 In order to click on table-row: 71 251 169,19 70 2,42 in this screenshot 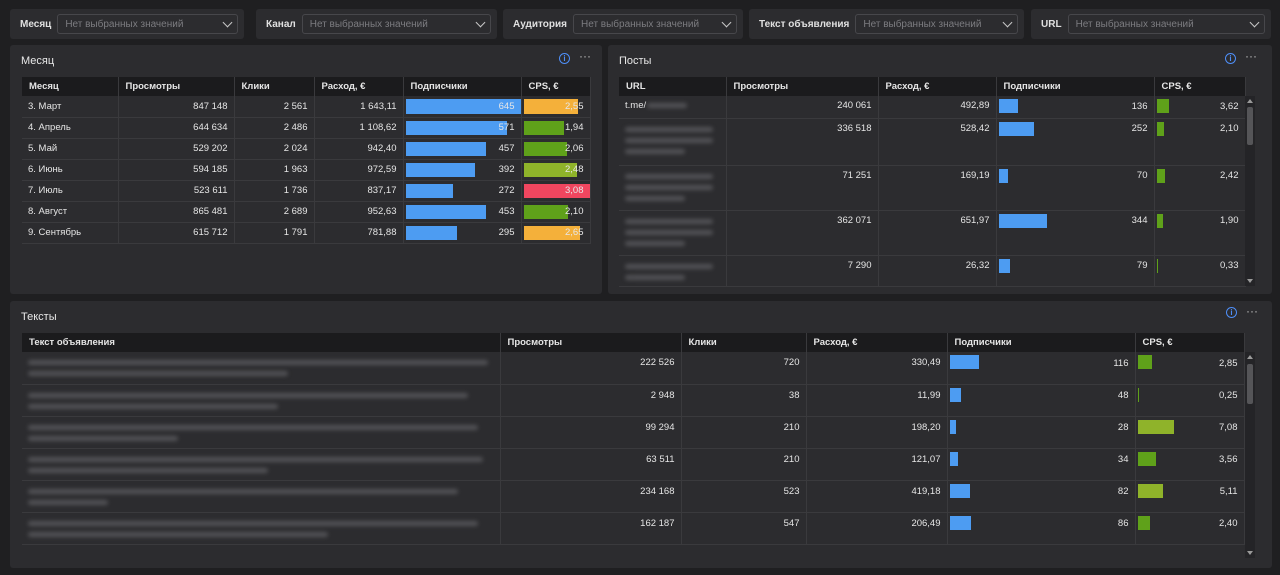, I will do `click(932, 188)`.